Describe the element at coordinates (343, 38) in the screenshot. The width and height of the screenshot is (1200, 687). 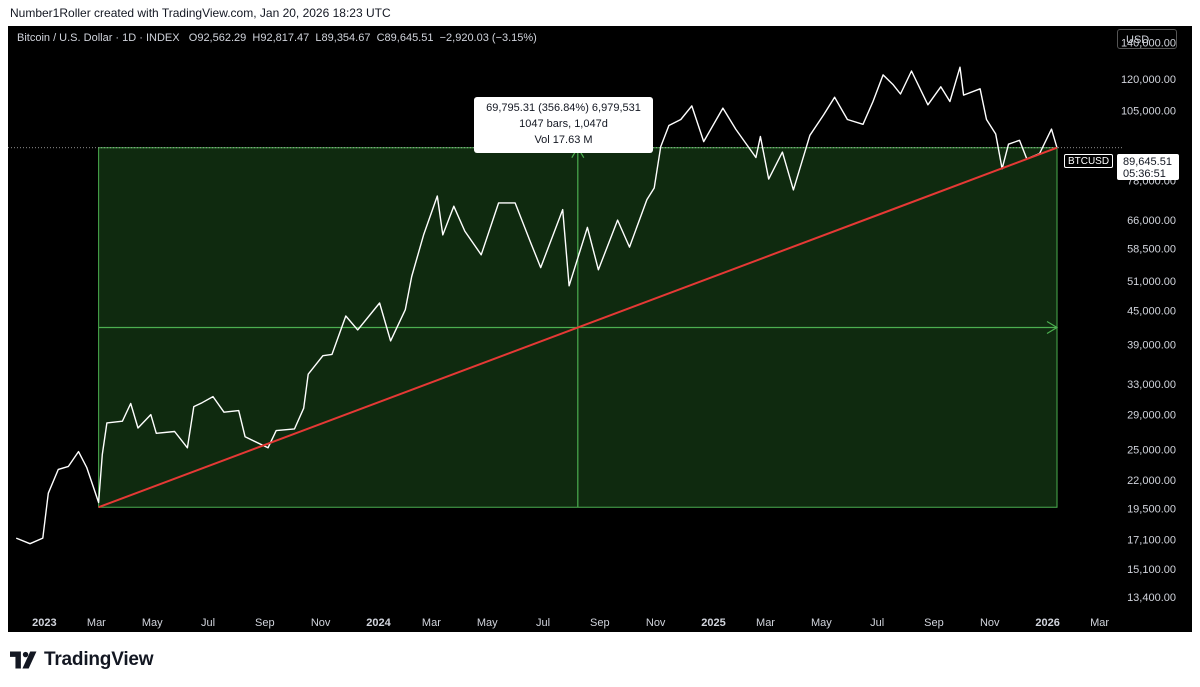
I see `legend-low: L89,354.67` at that location.